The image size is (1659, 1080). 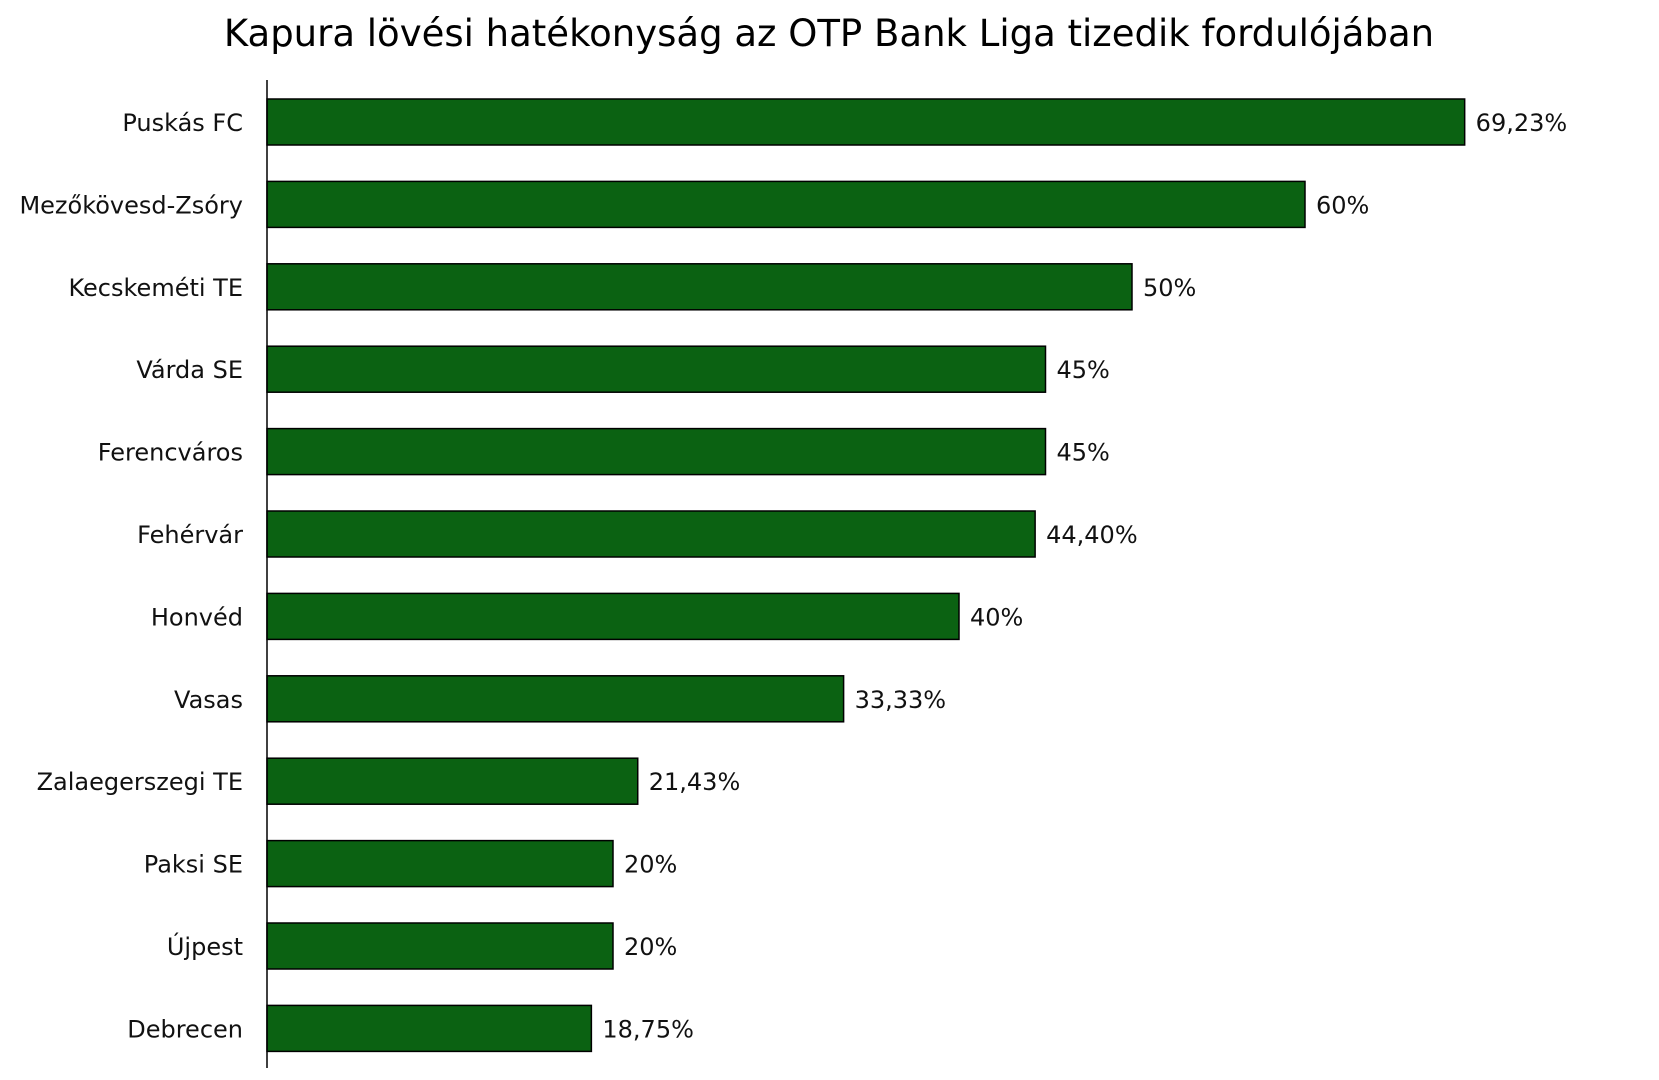 What do you see at coordinates (182, 123) in the screenshot?
I see `category-label: Puskás FC` at bounding box center [182, 123].